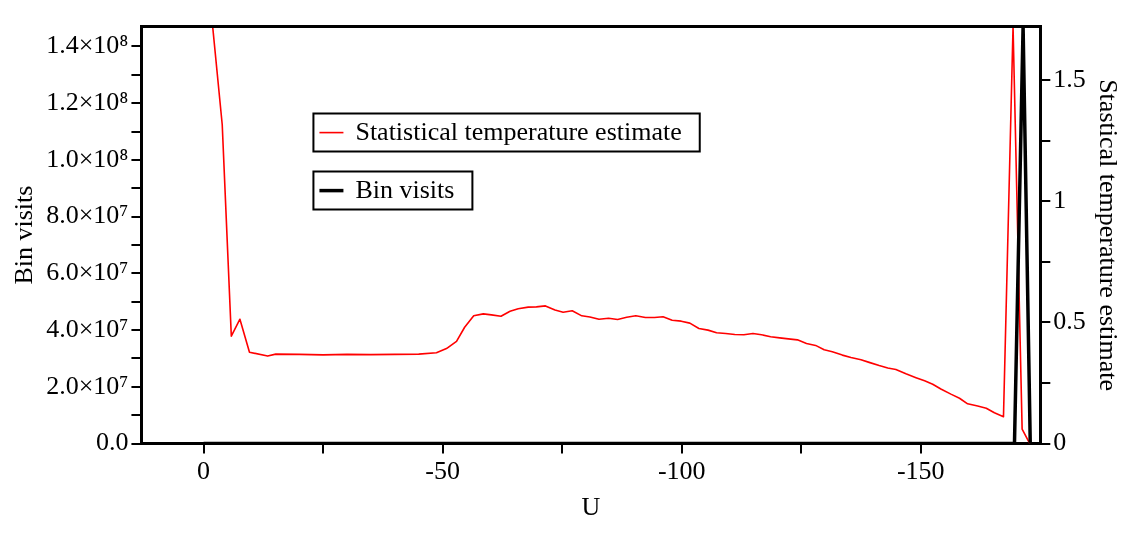 The width and height of the screenshot is (1136, 534). I want to click on y2-tick-label: 0, so click(1060, 442).